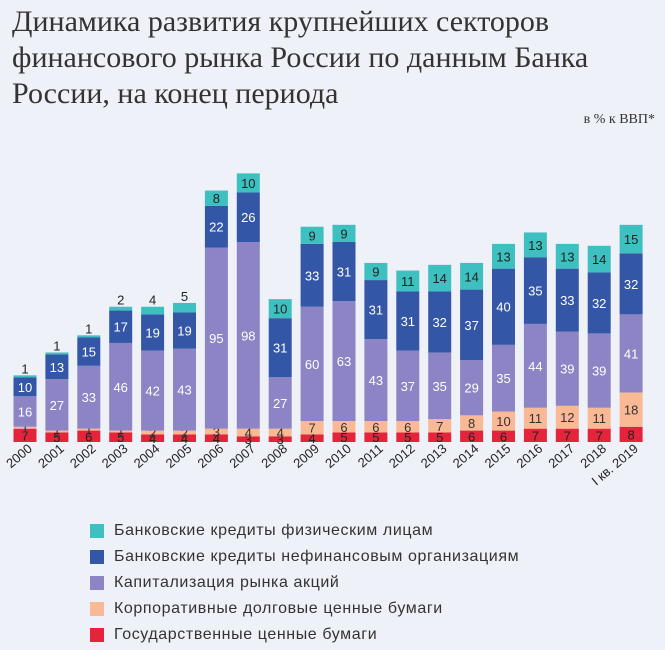 This screenshot has height=650, width=665. I want to click on x-tick-label: 2001, so click(51, 456).